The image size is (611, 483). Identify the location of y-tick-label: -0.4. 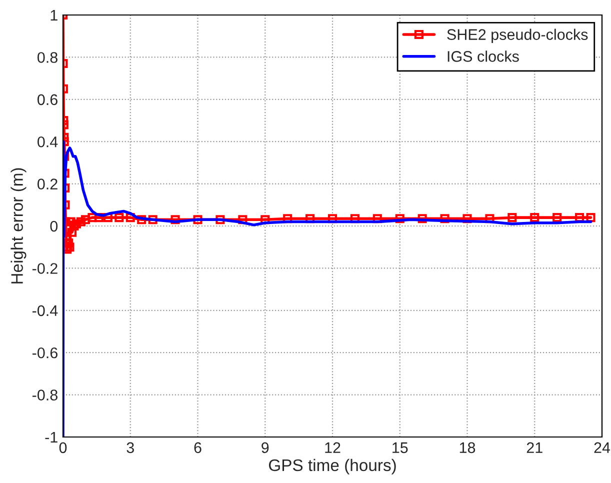
(45, 310).